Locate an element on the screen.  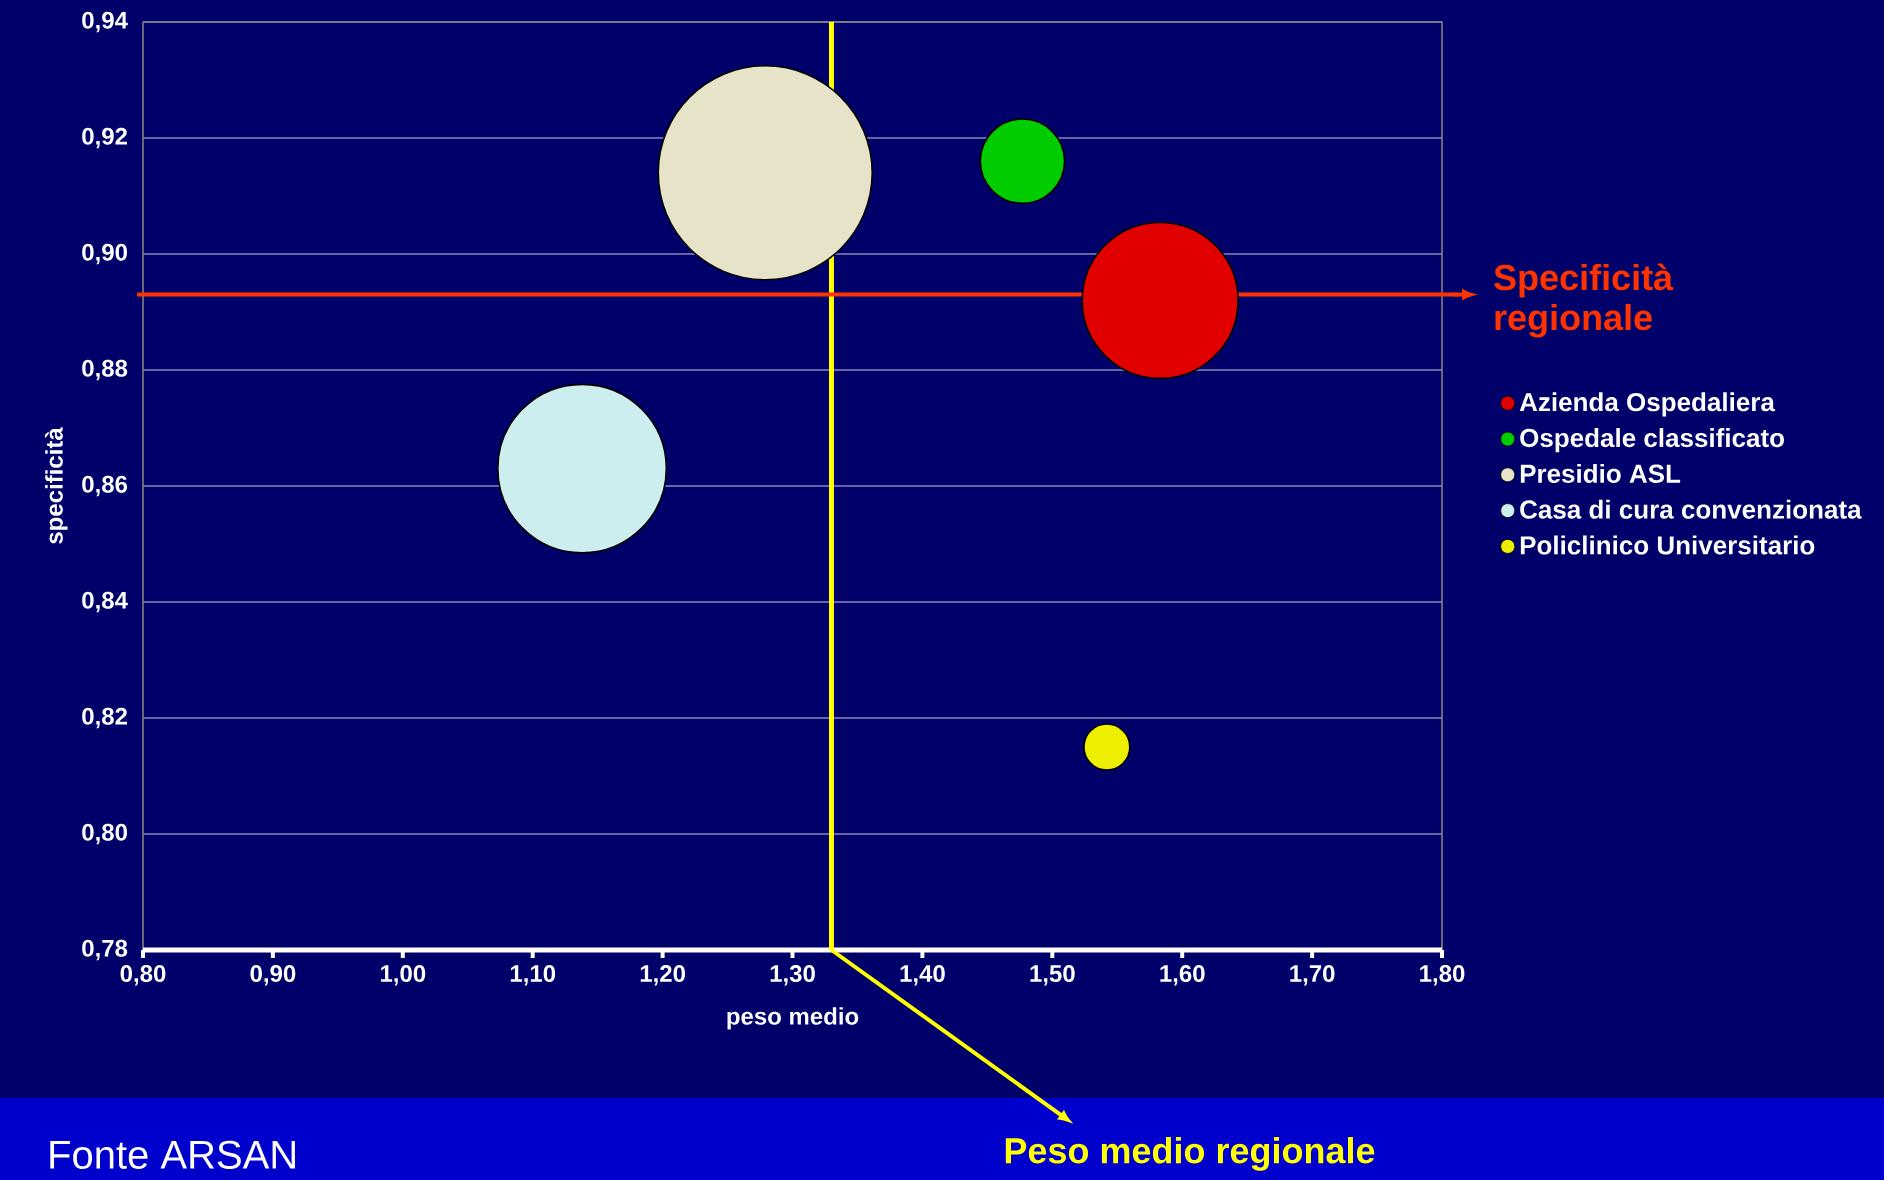
y-tick-label: 0,82 is located at coordinates (104, 718).